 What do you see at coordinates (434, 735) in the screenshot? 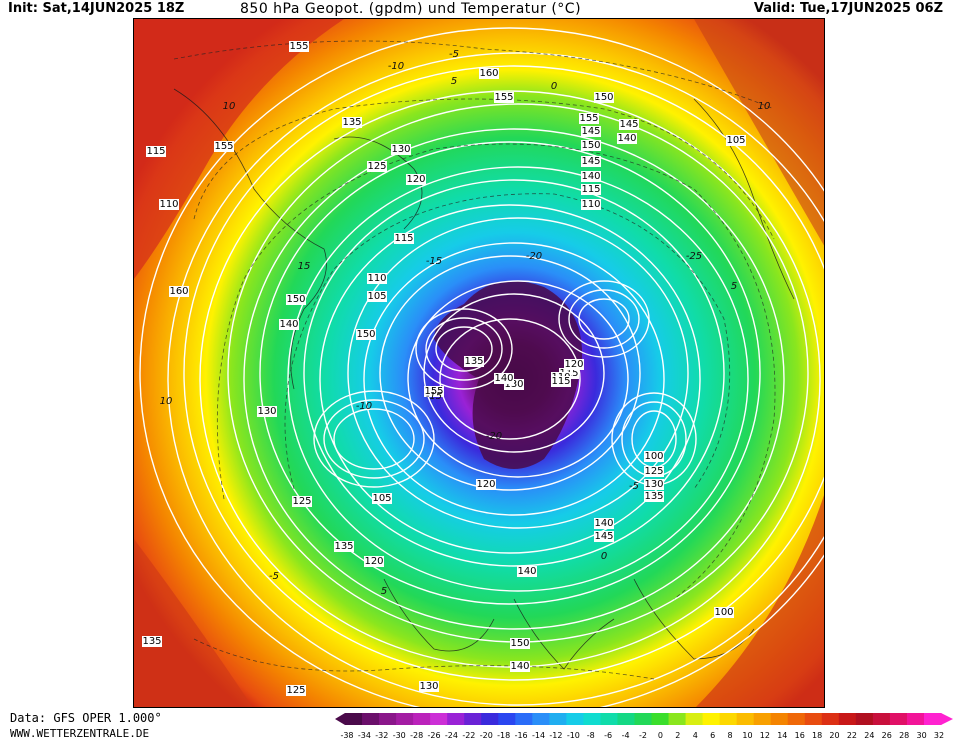
I see `legend-tick-label: -26` at bounding box center [434, 735].